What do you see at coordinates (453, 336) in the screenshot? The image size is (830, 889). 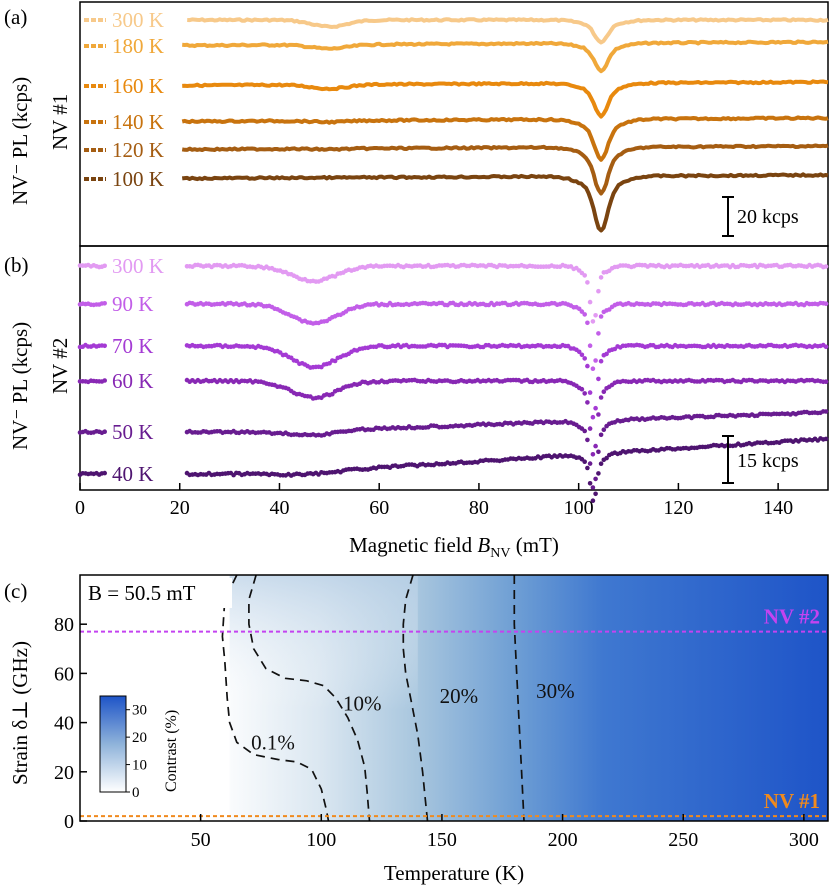 I see `nv2-trace-90K` at bounding box center [453, 336].